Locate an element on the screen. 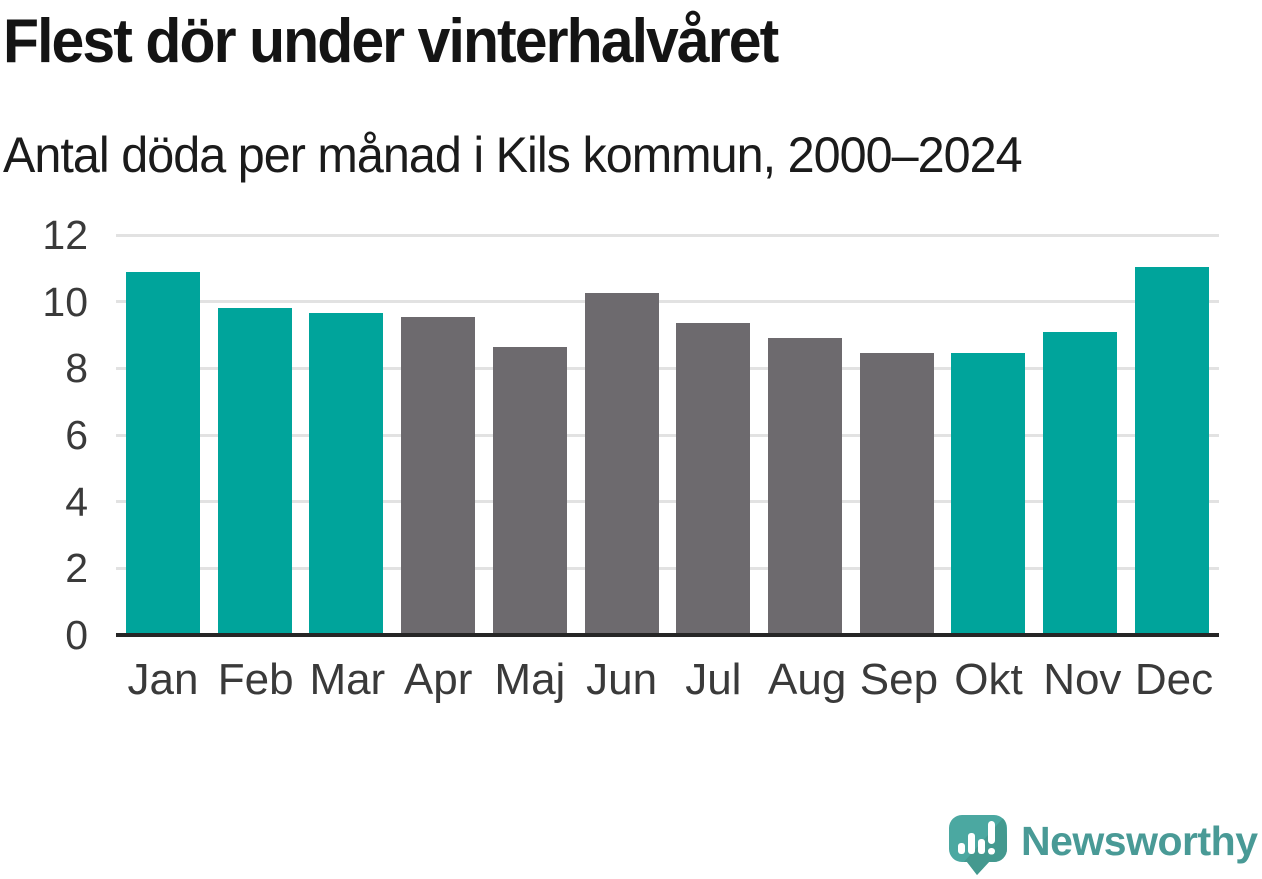 The height and width of the screenshot is (879, 1262). x-tick-label-okt: Okt is located at coordinates (988, 679).